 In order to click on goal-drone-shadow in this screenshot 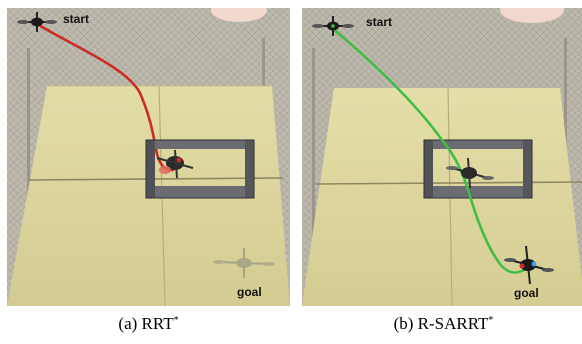, I will do `click(244, 263)`.